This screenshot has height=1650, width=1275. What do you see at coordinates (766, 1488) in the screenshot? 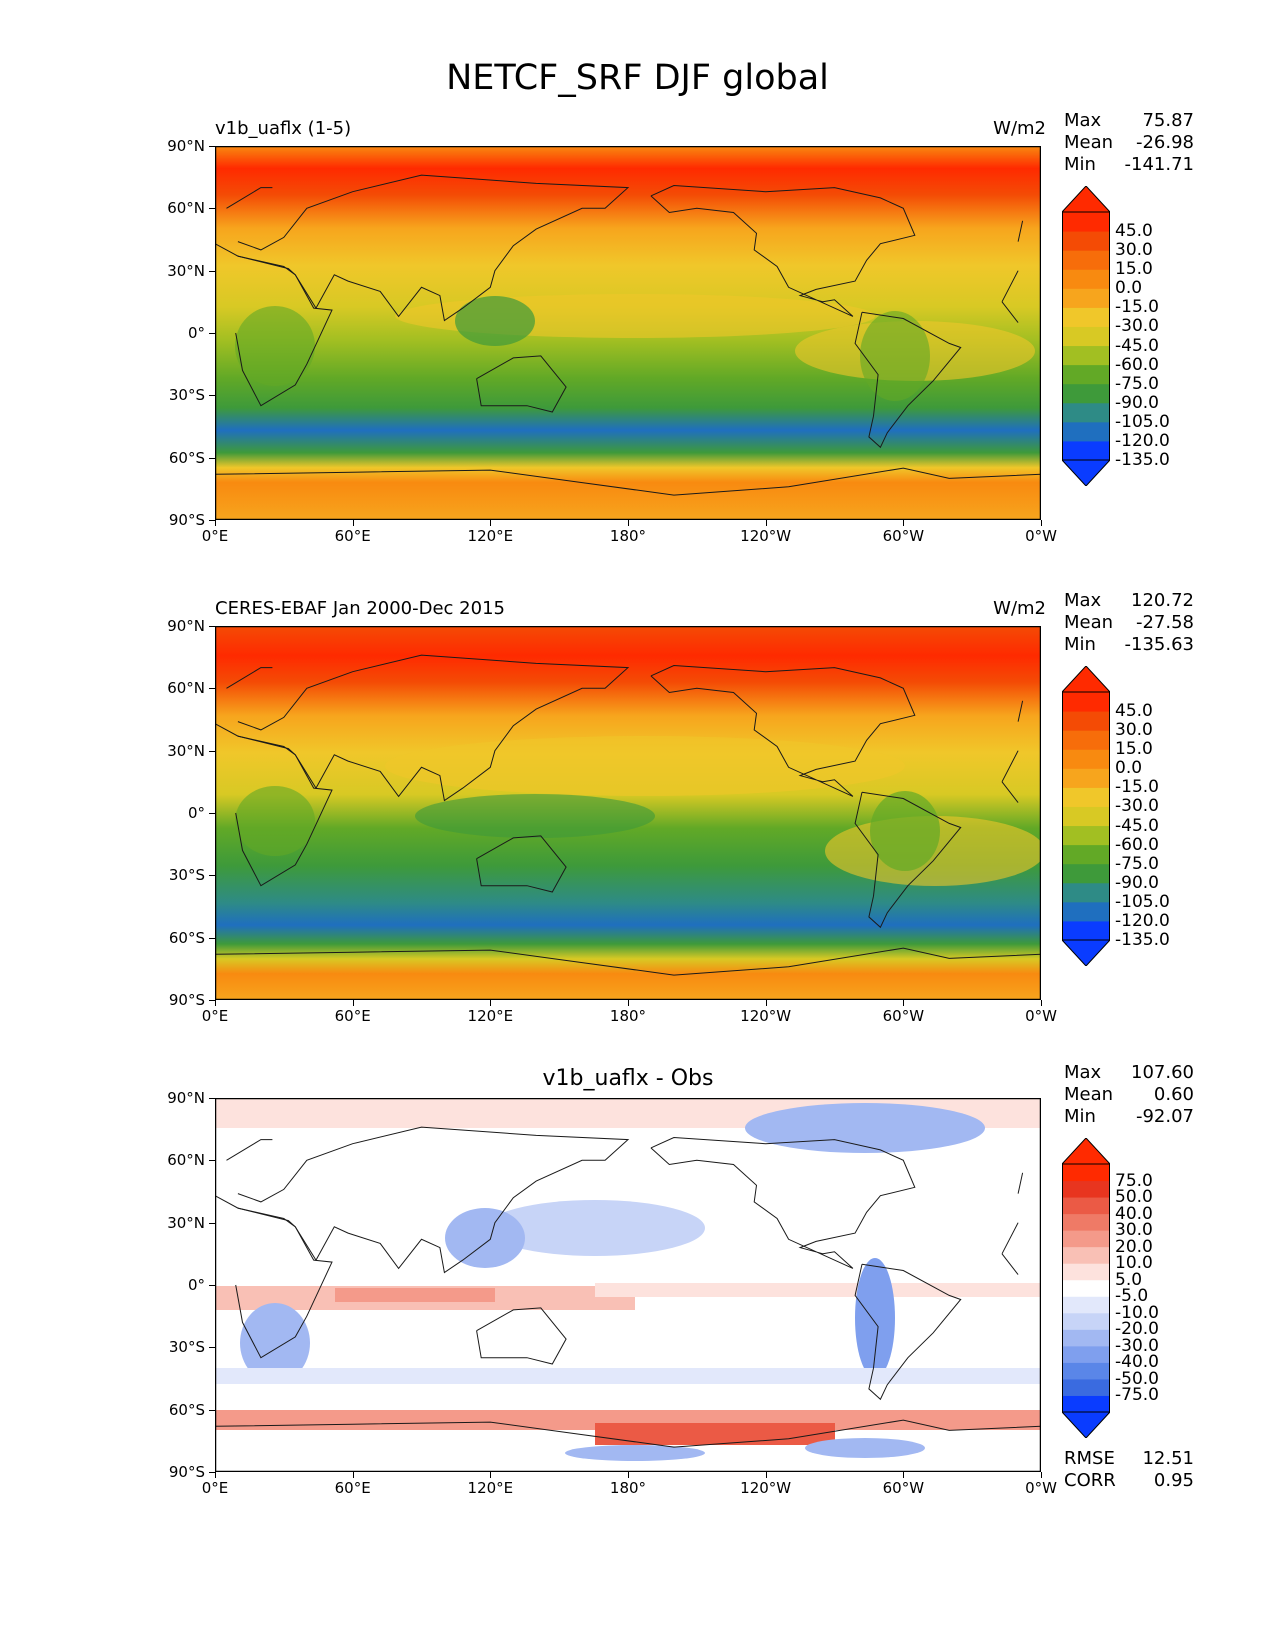
I see `x-tick-label: 120°W` at bounding box center [766, 1488].